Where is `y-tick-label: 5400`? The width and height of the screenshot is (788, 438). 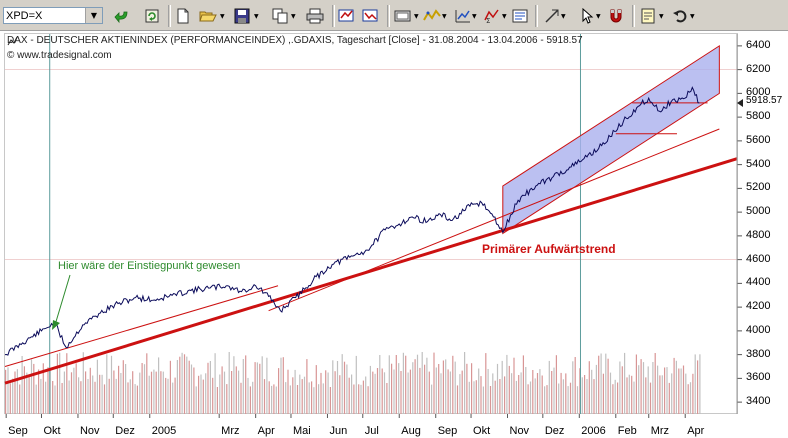 y-tick-label: 5400 is located at coordinates (758, 163).